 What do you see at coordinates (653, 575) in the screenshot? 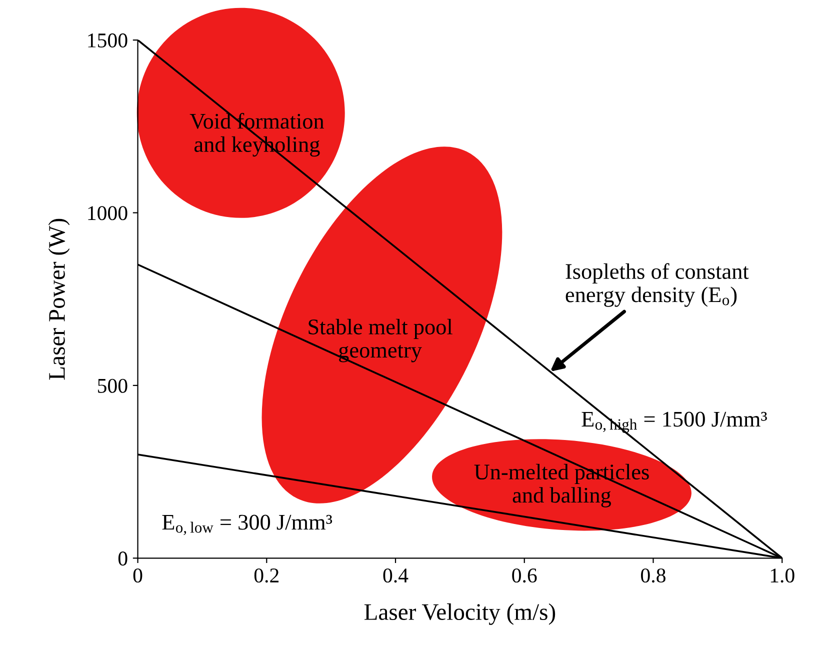
I see `x-tick-label: 0.8` at bounding box center [653, 575].